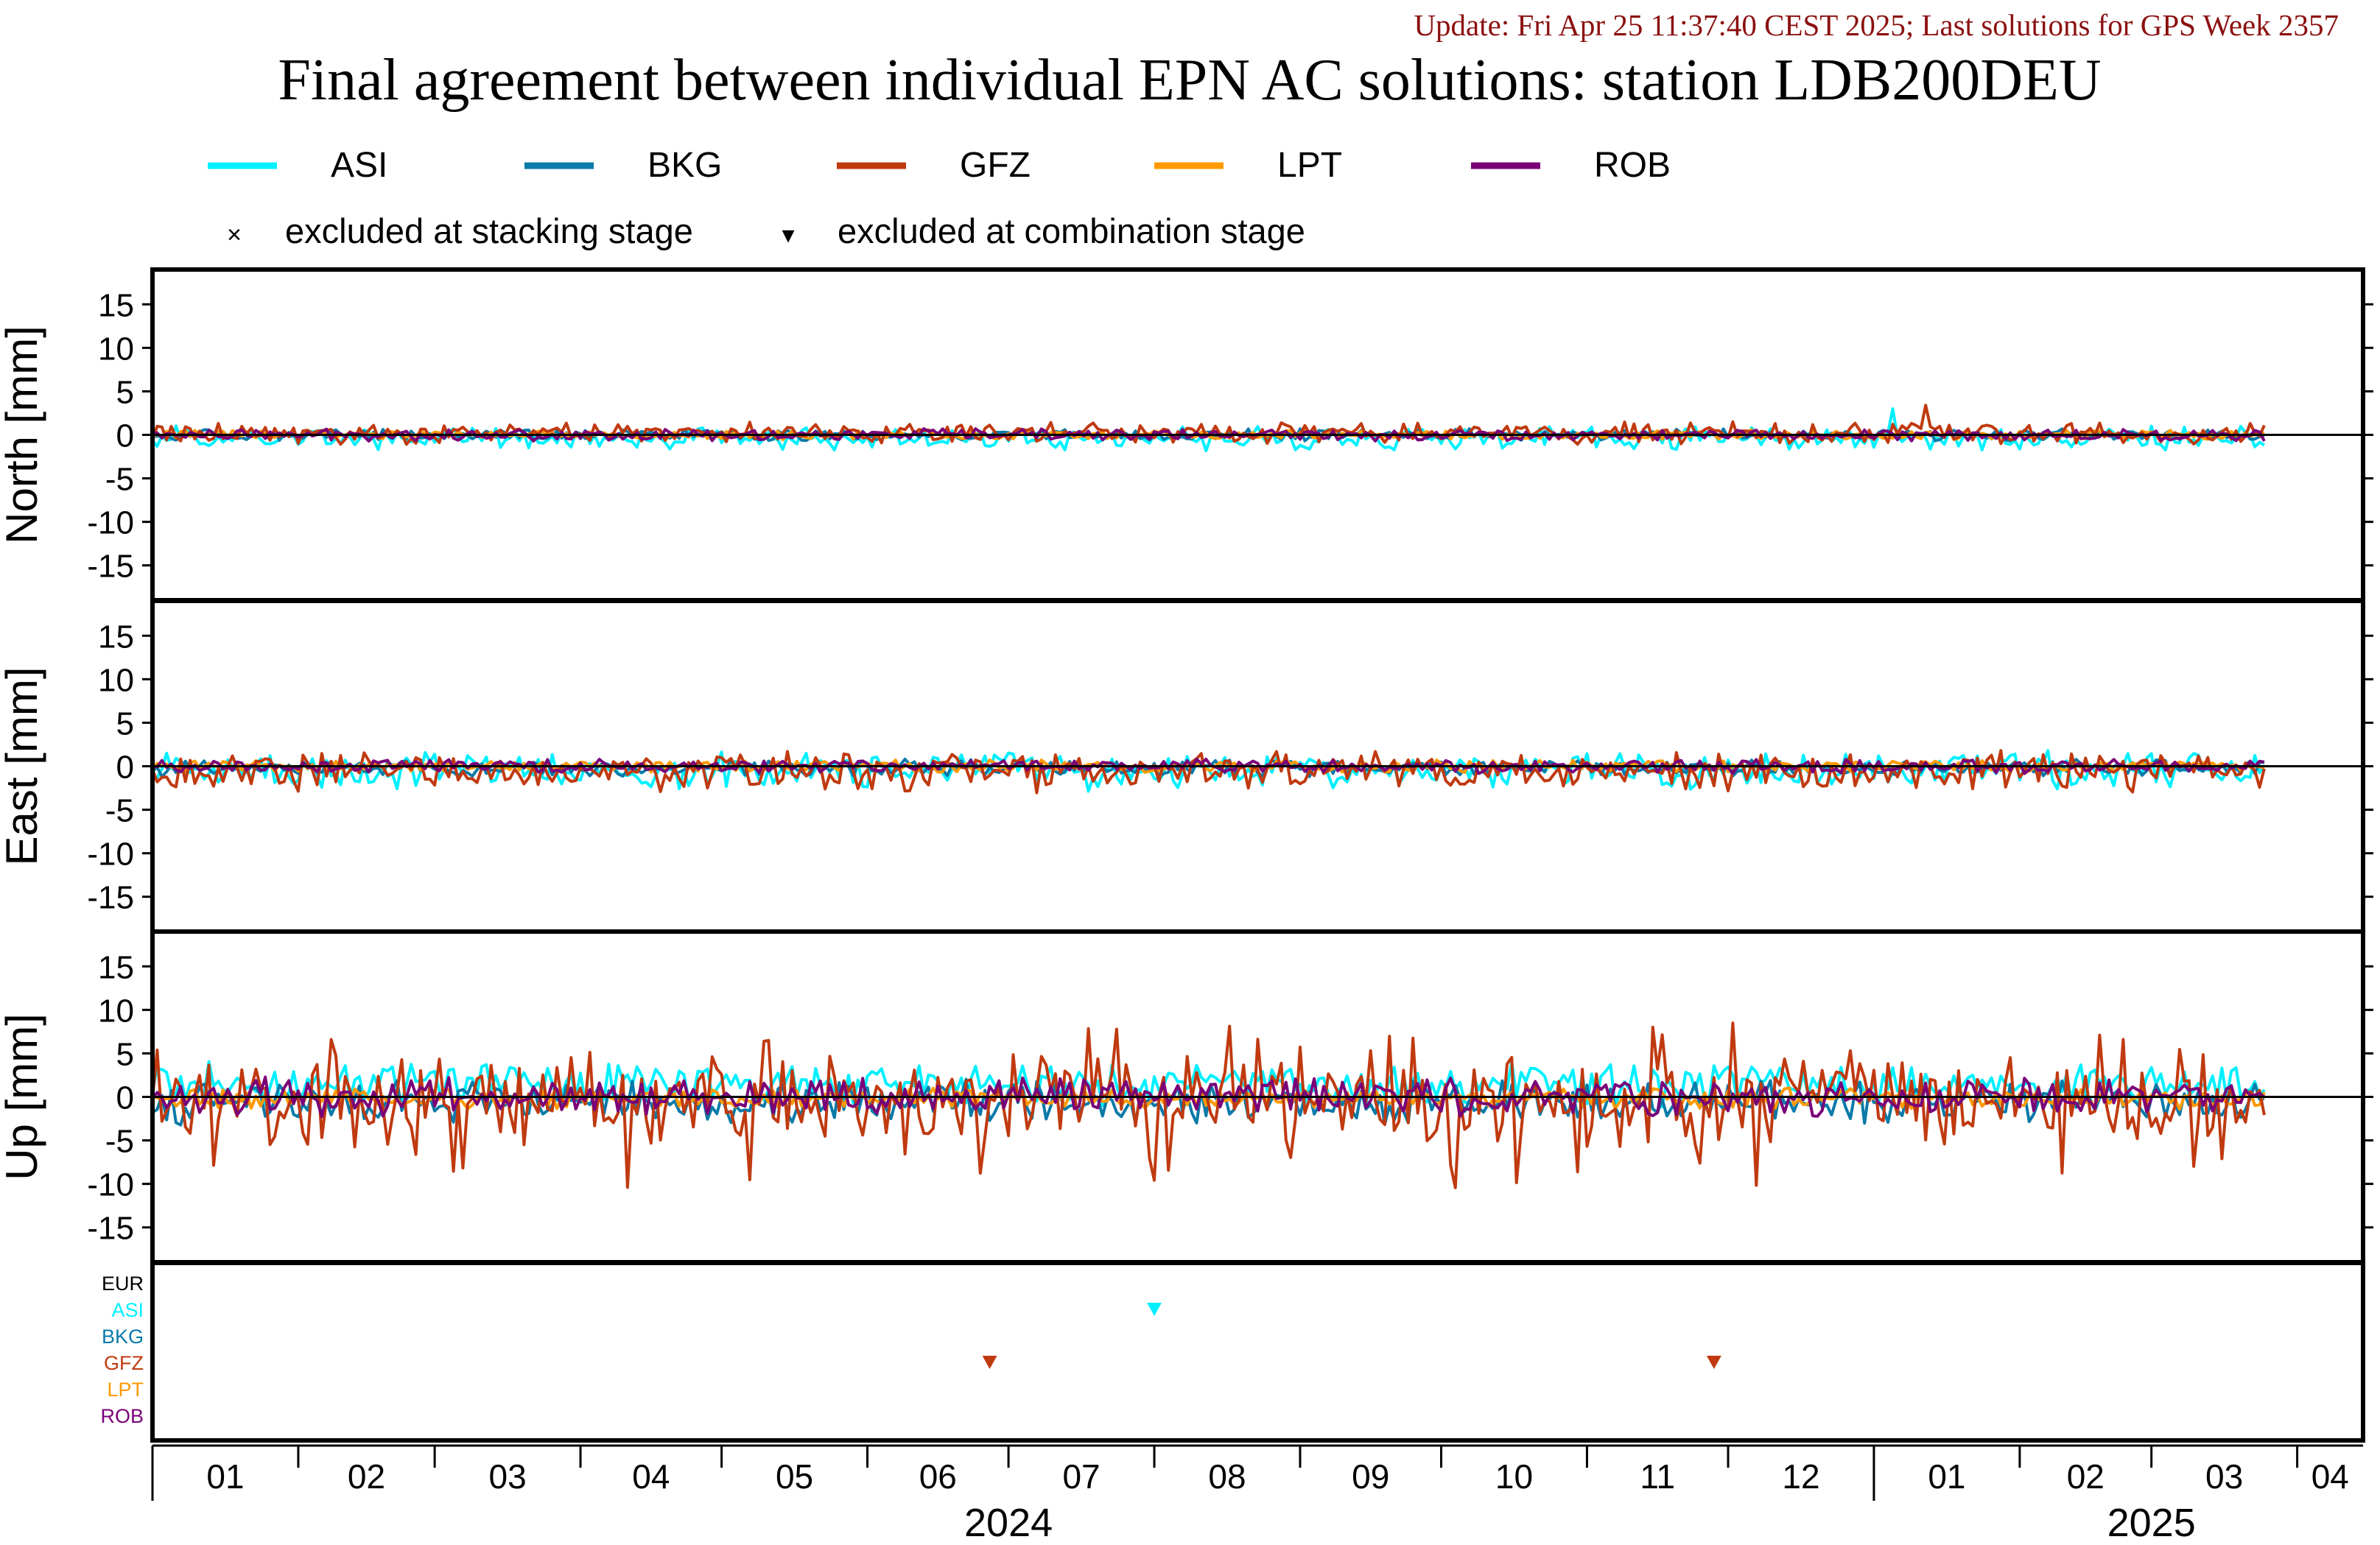 This screenshot has width=2380, height=1545. Describe the element at coordinates (1632, 166) in the screenshot. I see `legend-label-rob: ROB` at that location.